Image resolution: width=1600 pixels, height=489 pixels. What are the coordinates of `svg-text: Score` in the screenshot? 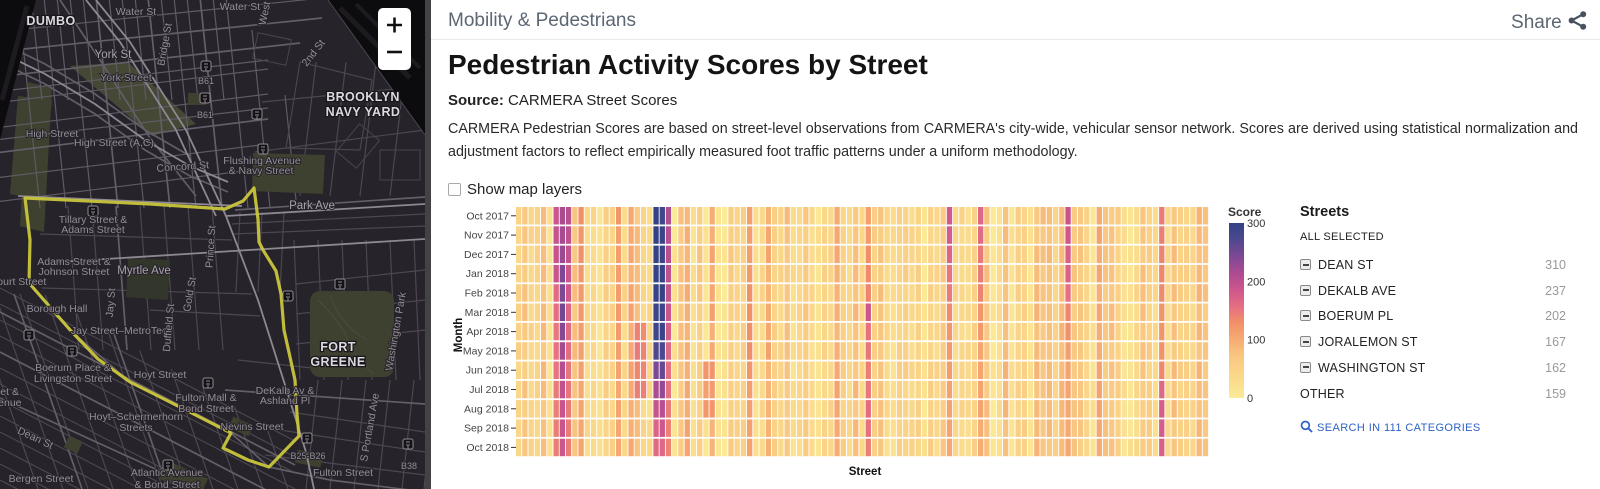 It's located at (1245, 212).